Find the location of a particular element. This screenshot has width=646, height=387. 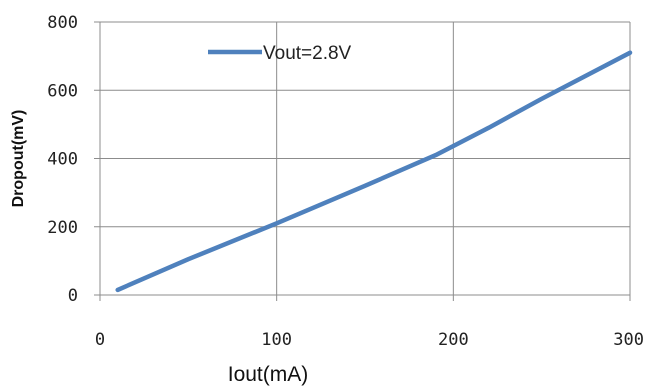

y-tick-label: 0 is located at coordinates (73, 296).